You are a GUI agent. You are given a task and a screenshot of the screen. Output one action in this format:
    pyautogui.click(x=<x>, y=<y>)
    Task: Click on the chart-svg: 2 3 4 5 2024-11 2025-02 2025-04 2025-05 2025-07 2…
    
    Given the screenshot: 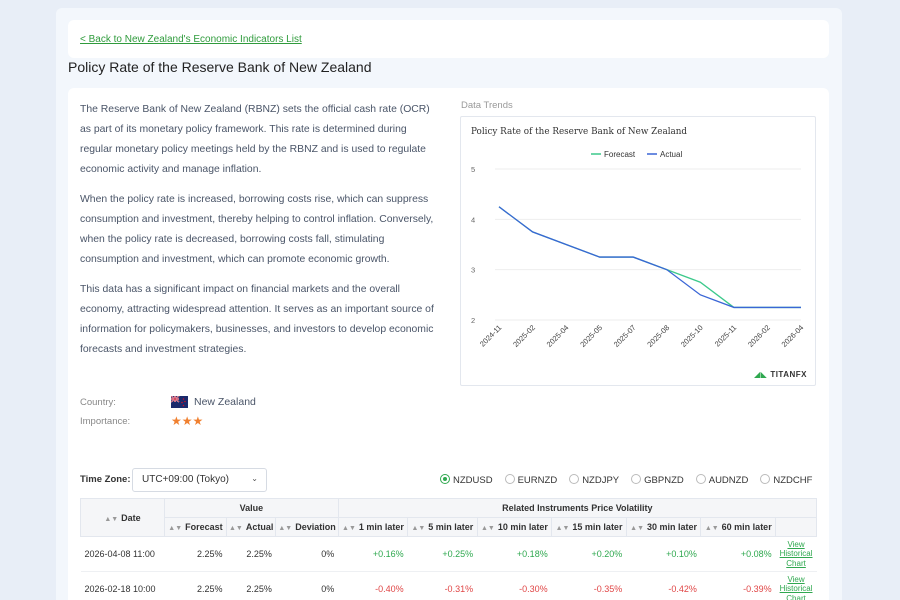 What is the action you would take?
    pyautogui.click(x=638, y=249)
    